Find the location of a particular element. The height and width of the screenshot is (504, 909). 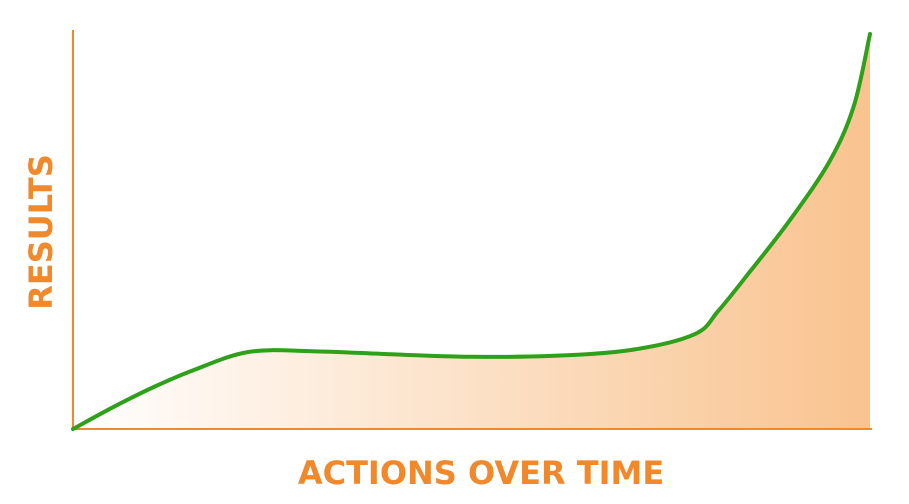

x-axis-label: ACTIONS OVER TIME is located at coordinates (481, 473).